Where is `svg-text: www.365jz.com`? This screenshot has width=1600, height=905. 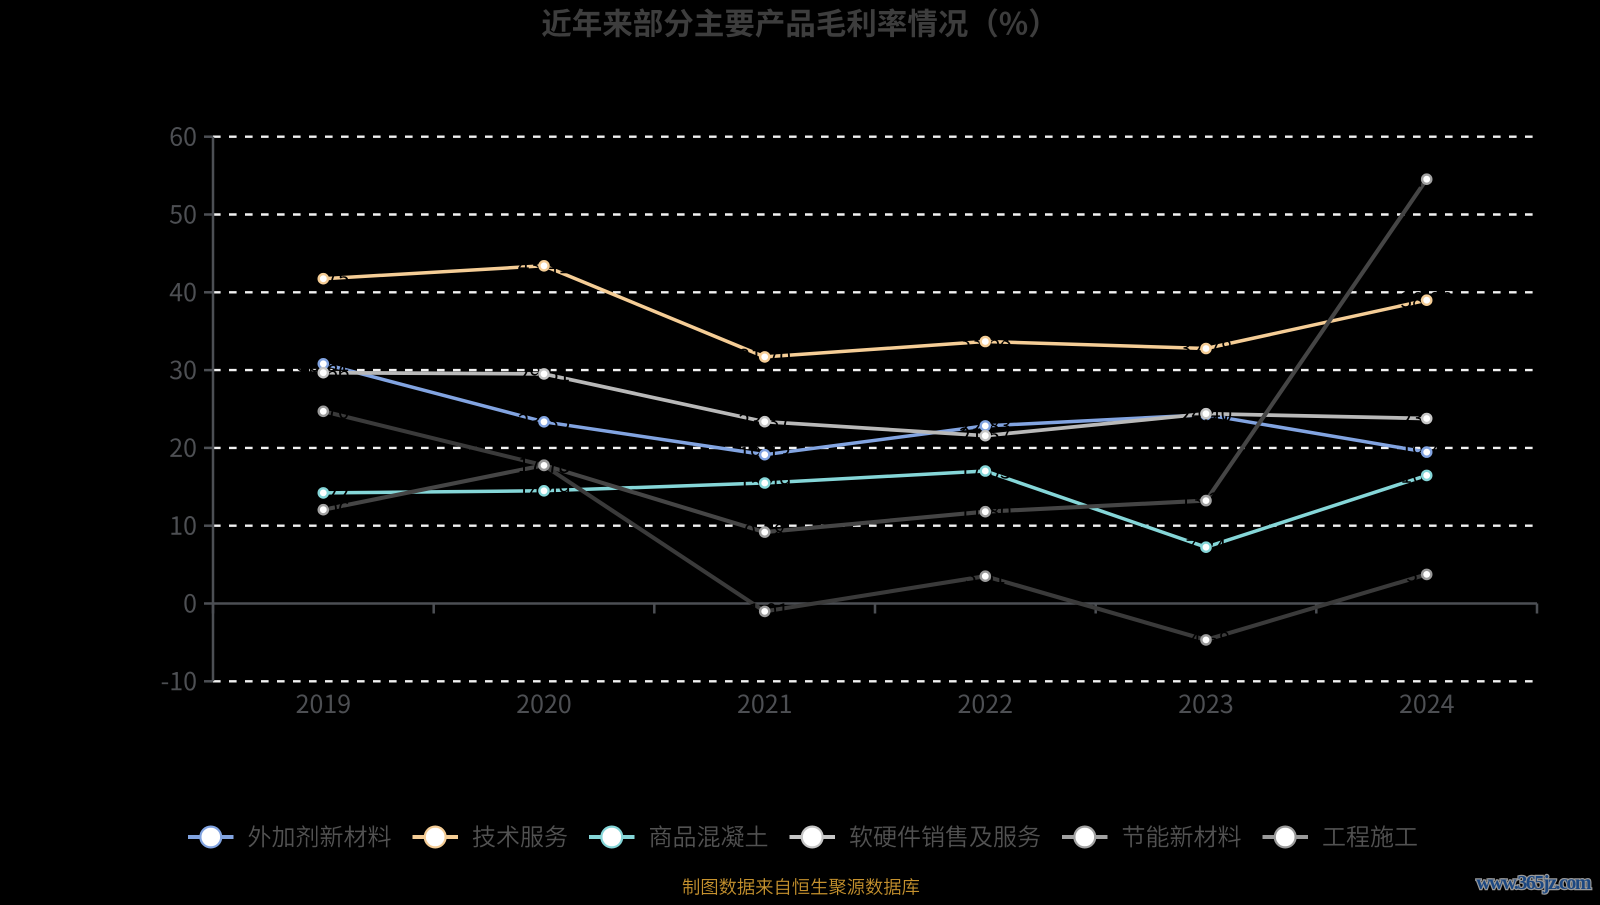 svg-text: www.365jz.com is located at coordinates (1534, 883).